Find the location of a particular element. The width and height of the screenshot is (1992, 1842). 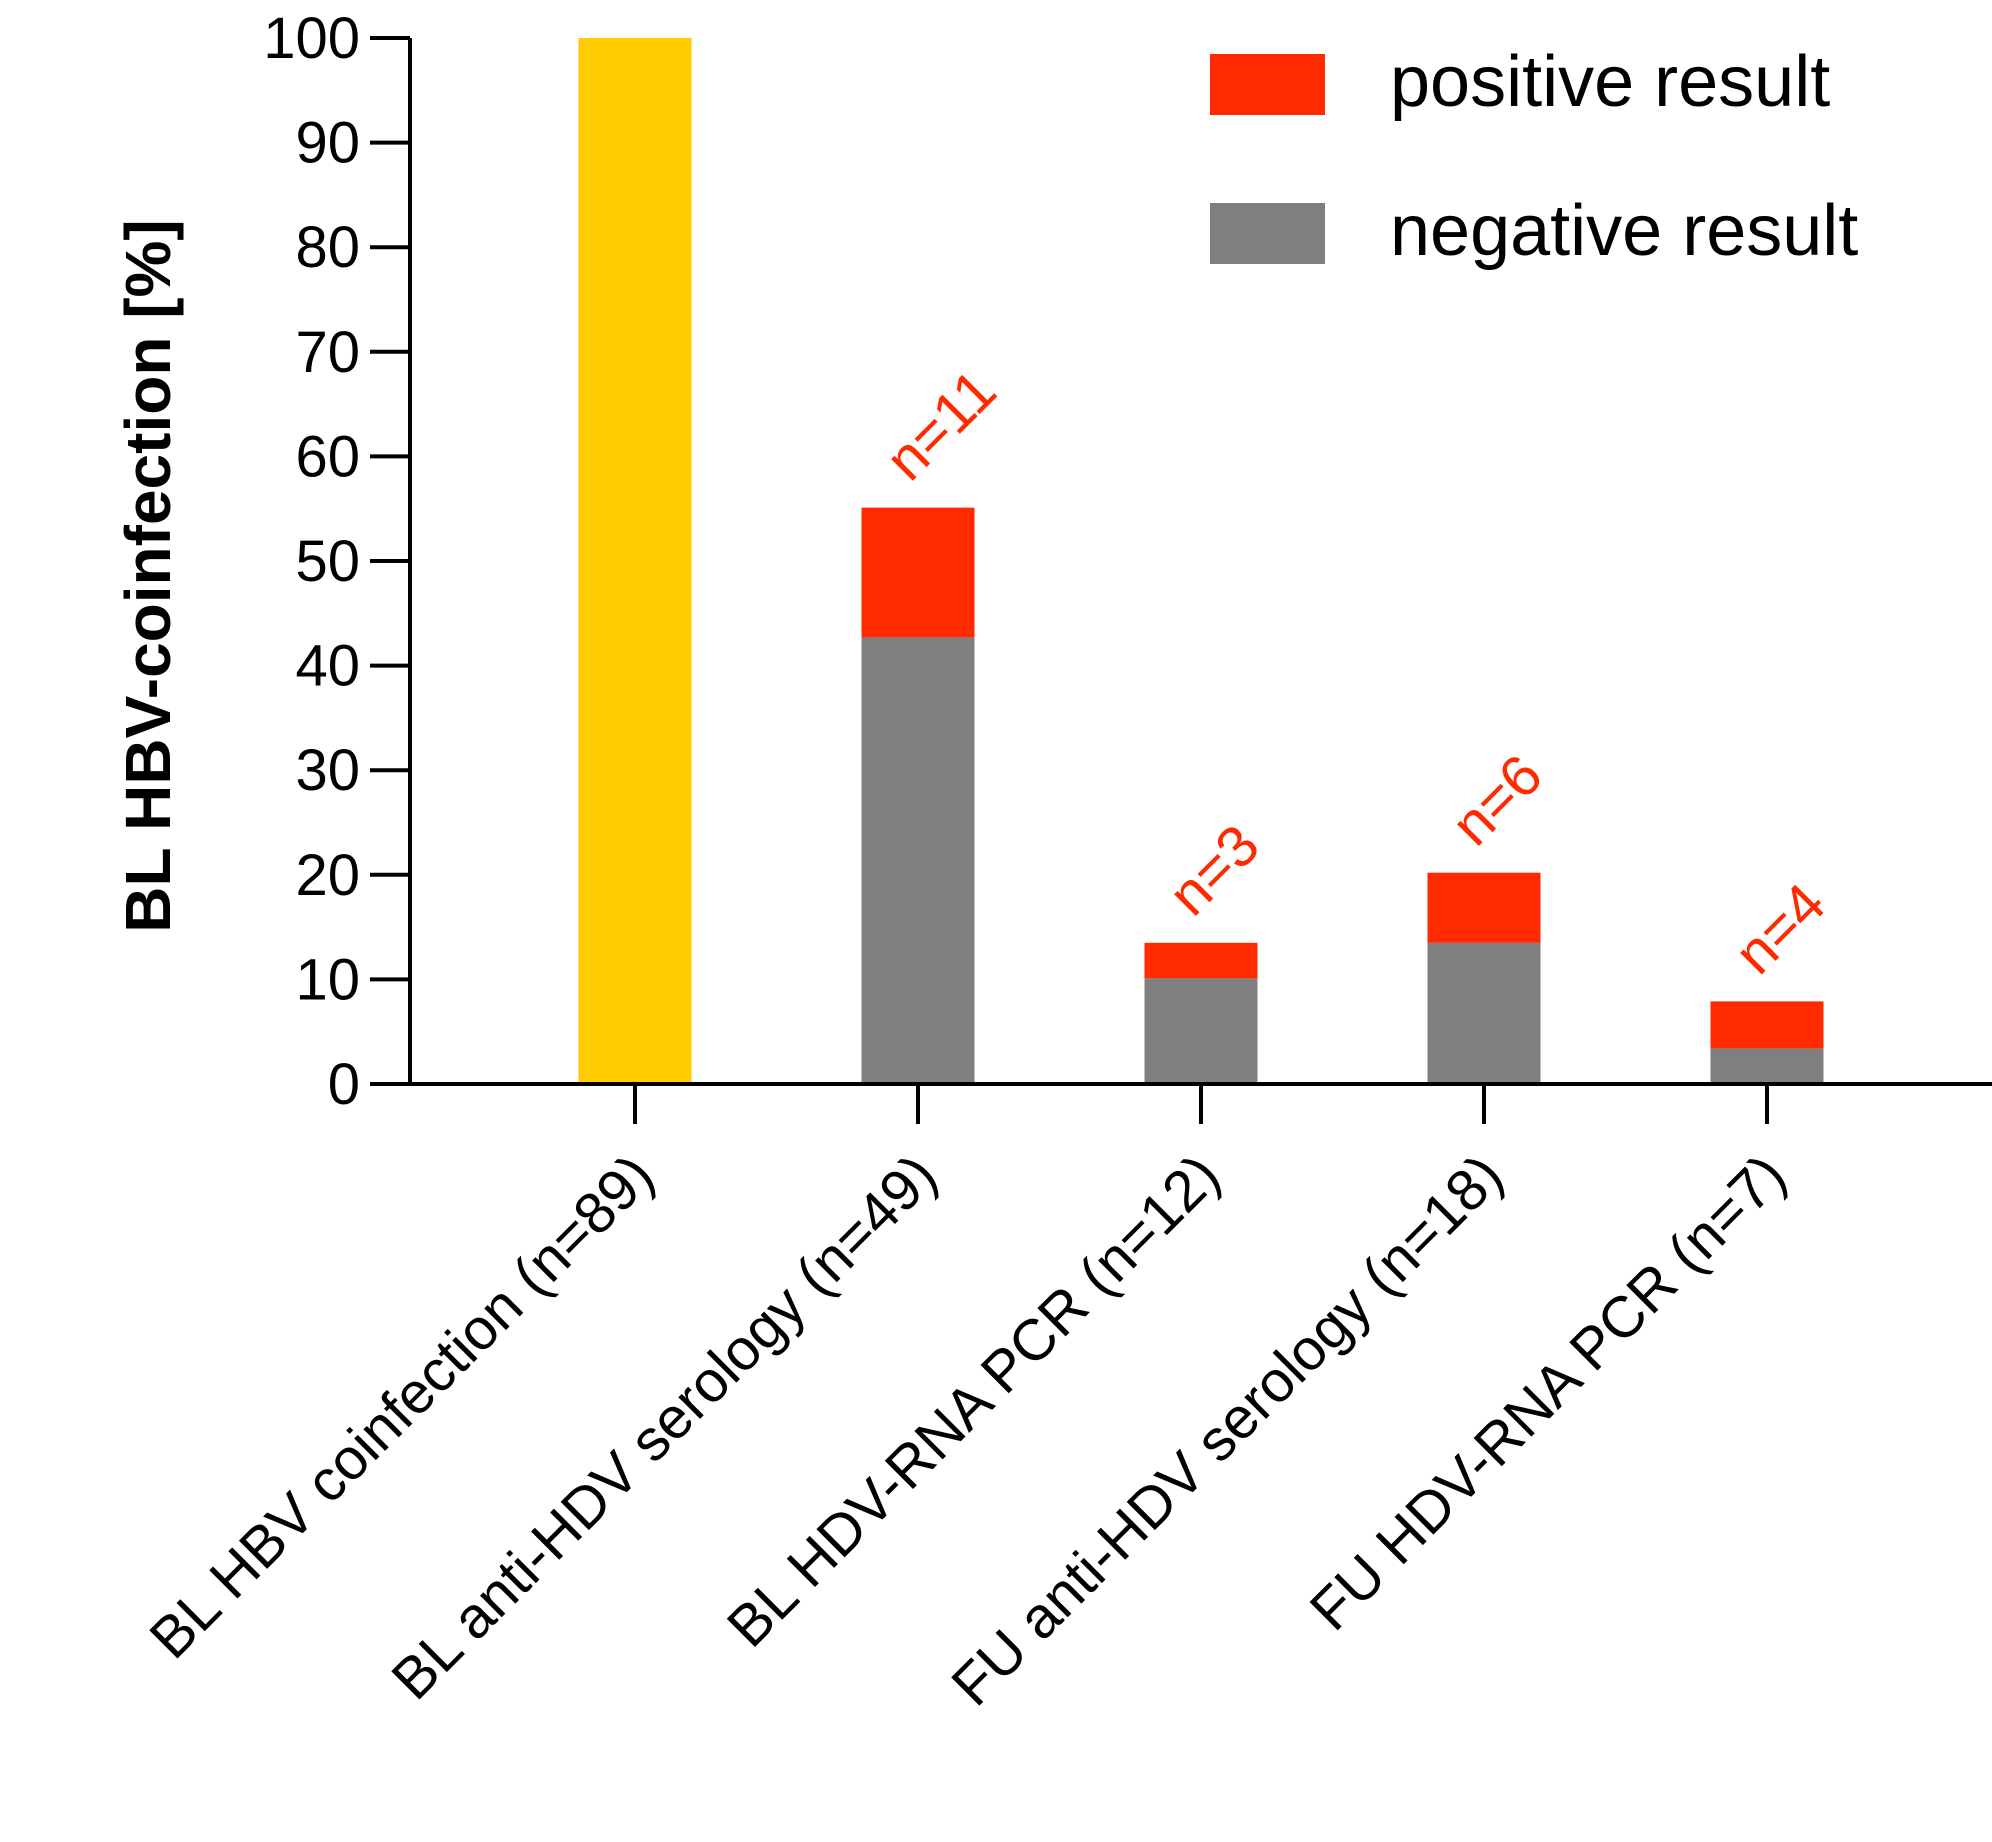

legend-label-negative-result: negative result is located at coordinates (1624, 231).